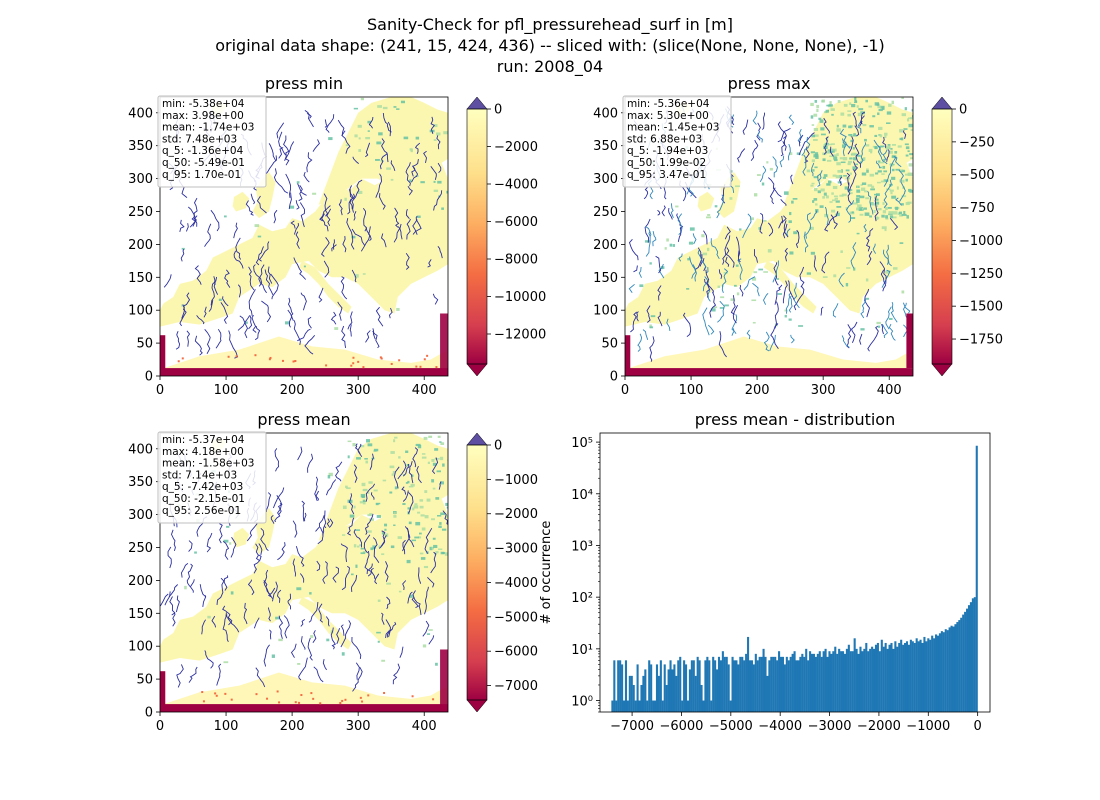 This screenshot has width=1100, height=800. What do you see at coordinates (241, 537) in the screenshot?
I see `press-mean-land-region` at bounding box center [241, 537].